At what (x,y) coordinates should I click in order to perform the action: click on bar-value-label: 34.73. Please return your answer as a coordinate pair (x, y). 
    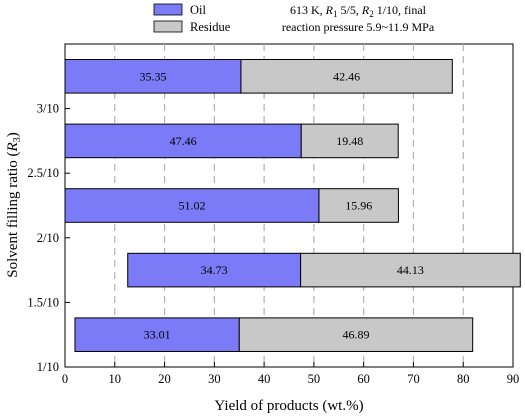
    Looking at the image, I should click on (214, 270).